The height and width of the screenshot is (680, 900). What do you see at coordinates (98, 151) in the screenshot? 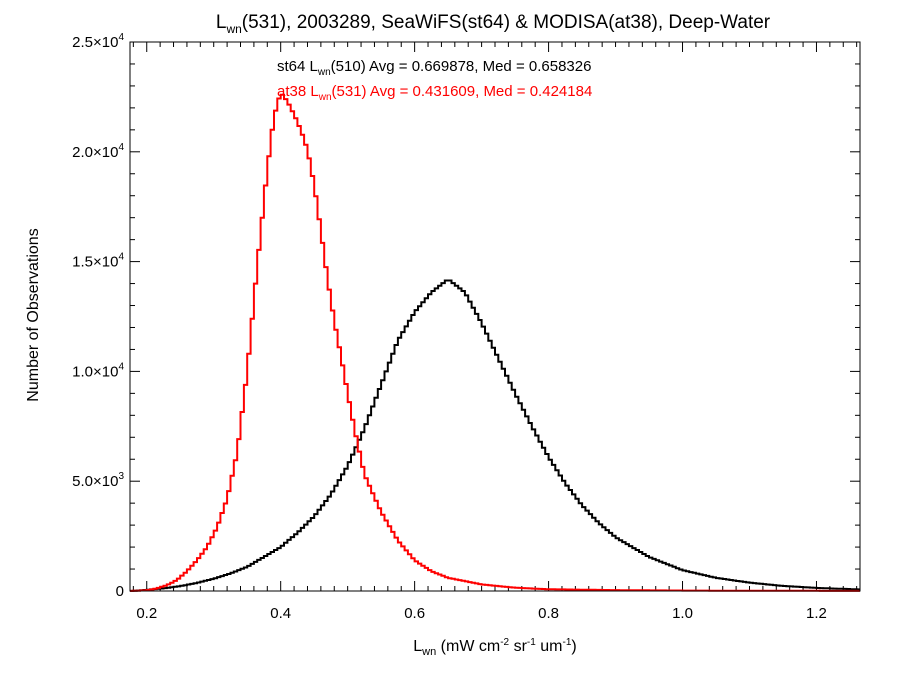
I see `y-tick-label: 2.0×10⁴` at bounding box center [98, 151].